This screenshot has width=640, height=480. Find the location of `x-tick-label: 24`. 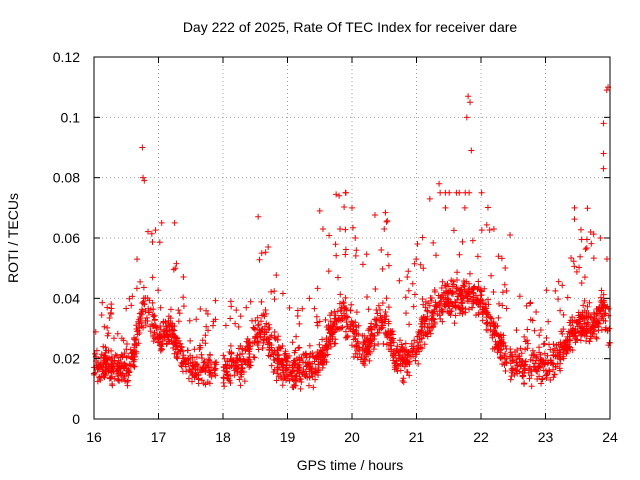

x-tick-label: 24 is located at coordinates (610, 437).